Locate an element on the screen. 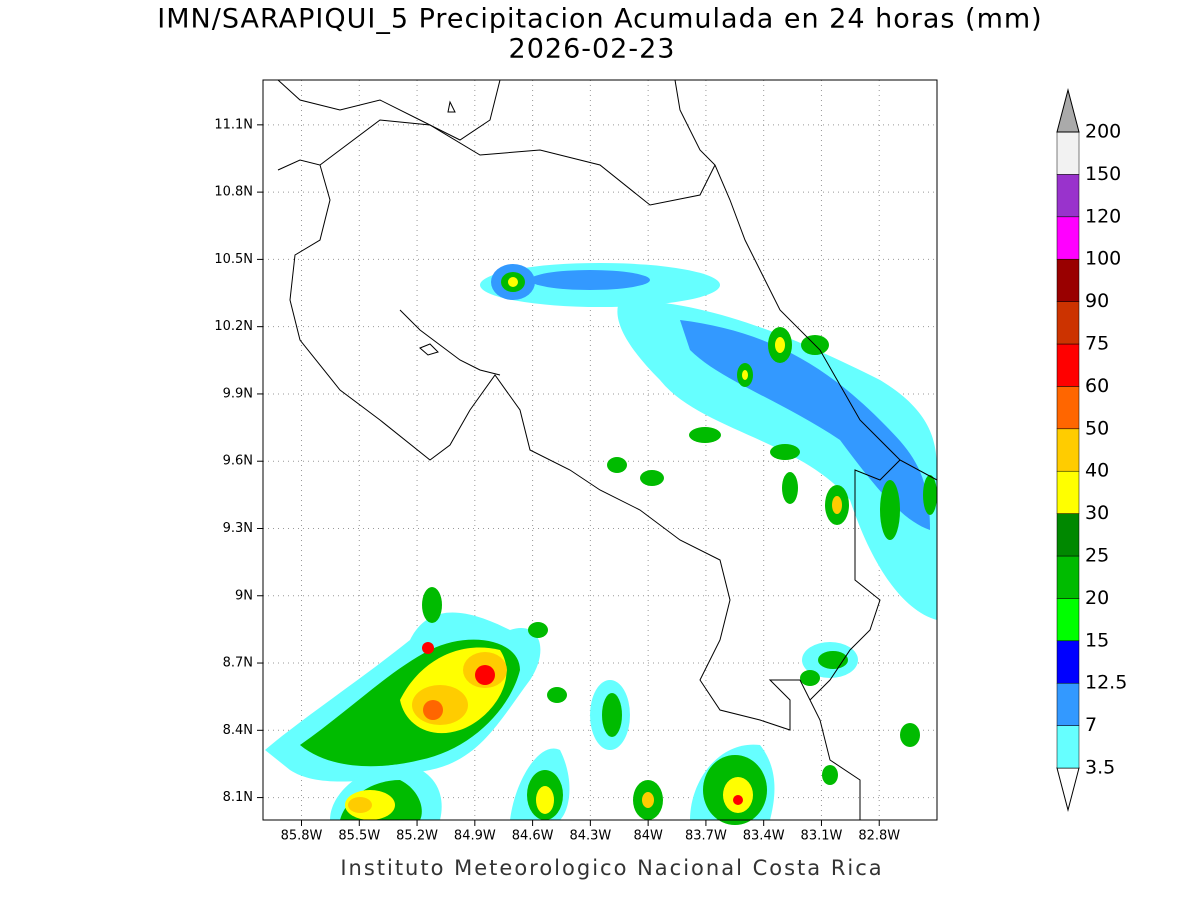 The width and height of the screenshot is (1200, 900). x-tick-label: 85.5W is located at coordinates (359, 836).